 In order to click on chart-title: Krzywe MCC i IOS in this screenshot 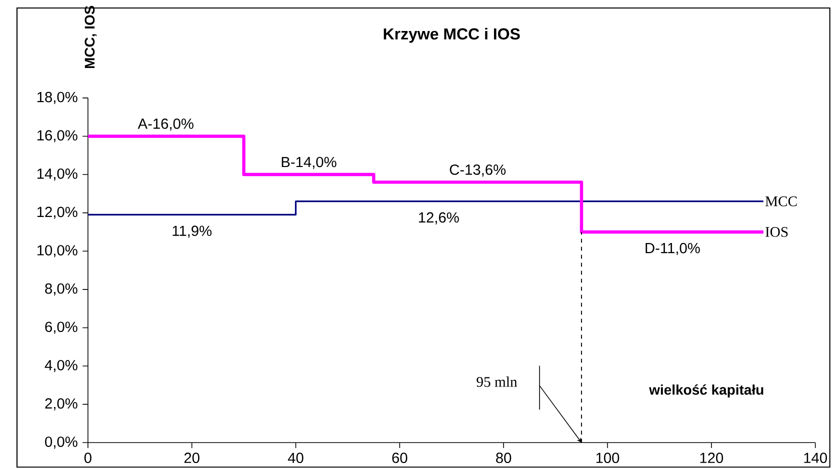, I will do `click(452, 35)`.